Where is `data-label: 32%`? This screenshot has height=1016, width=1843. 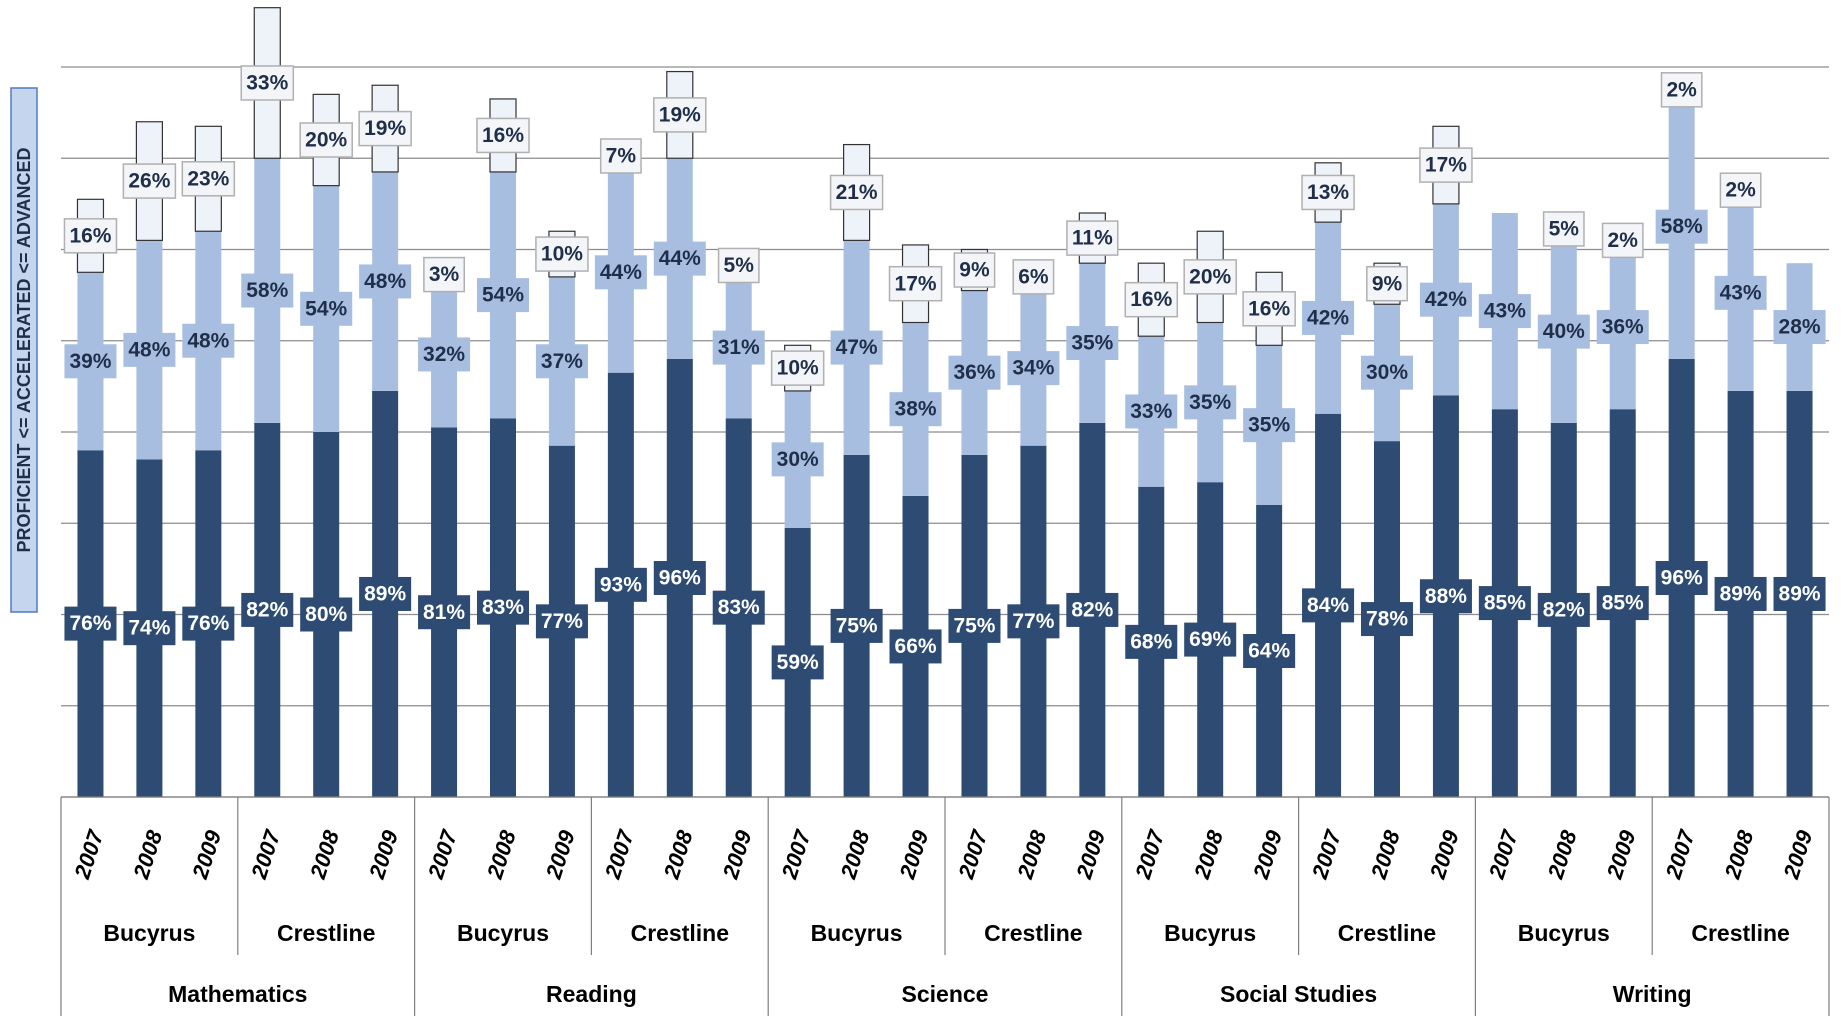
data-label: 32% is located at coordinates (444, 354).